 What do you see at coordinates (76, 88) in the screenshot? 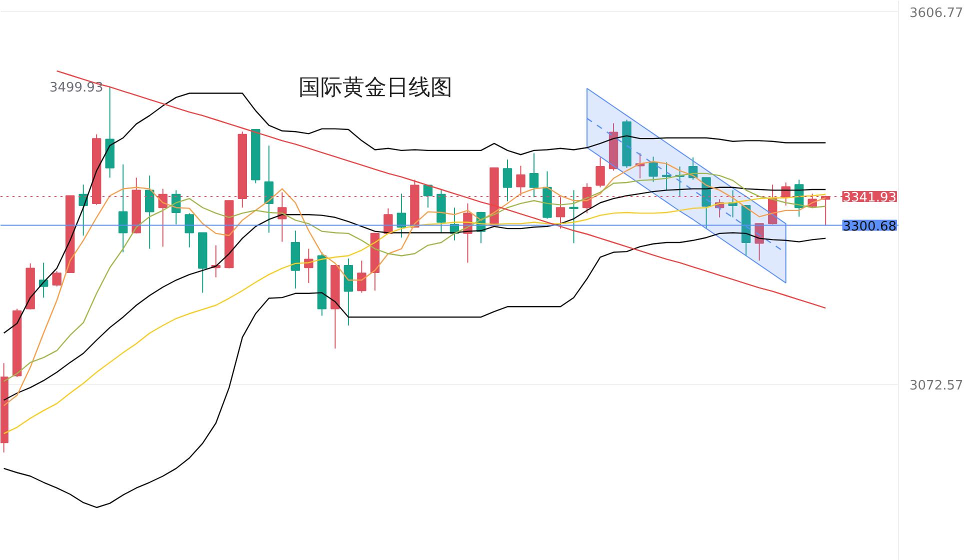
I see `annotation: 3499.93` at bounding box center [76, 88].